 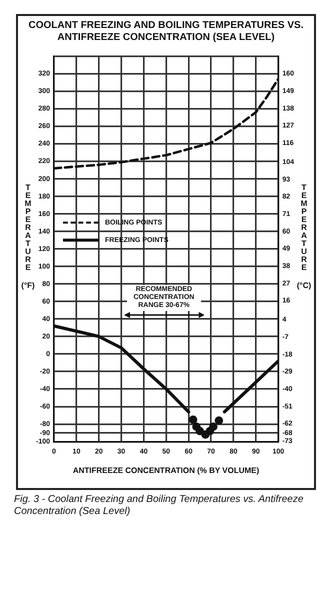 What do you see at coordinates (28, 236) in the screenshot?
I see `text: TEMPERATURE (°F)` at bounding box center [28, 236].